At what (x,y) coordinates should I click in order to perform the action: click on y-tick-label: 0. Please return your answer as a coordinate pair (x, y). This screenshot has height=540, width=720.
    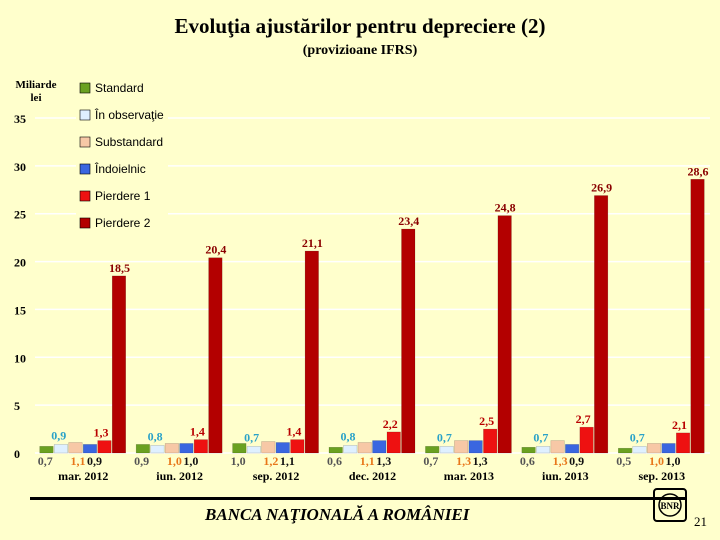
    Looking at the image, I should click on (17, 454).